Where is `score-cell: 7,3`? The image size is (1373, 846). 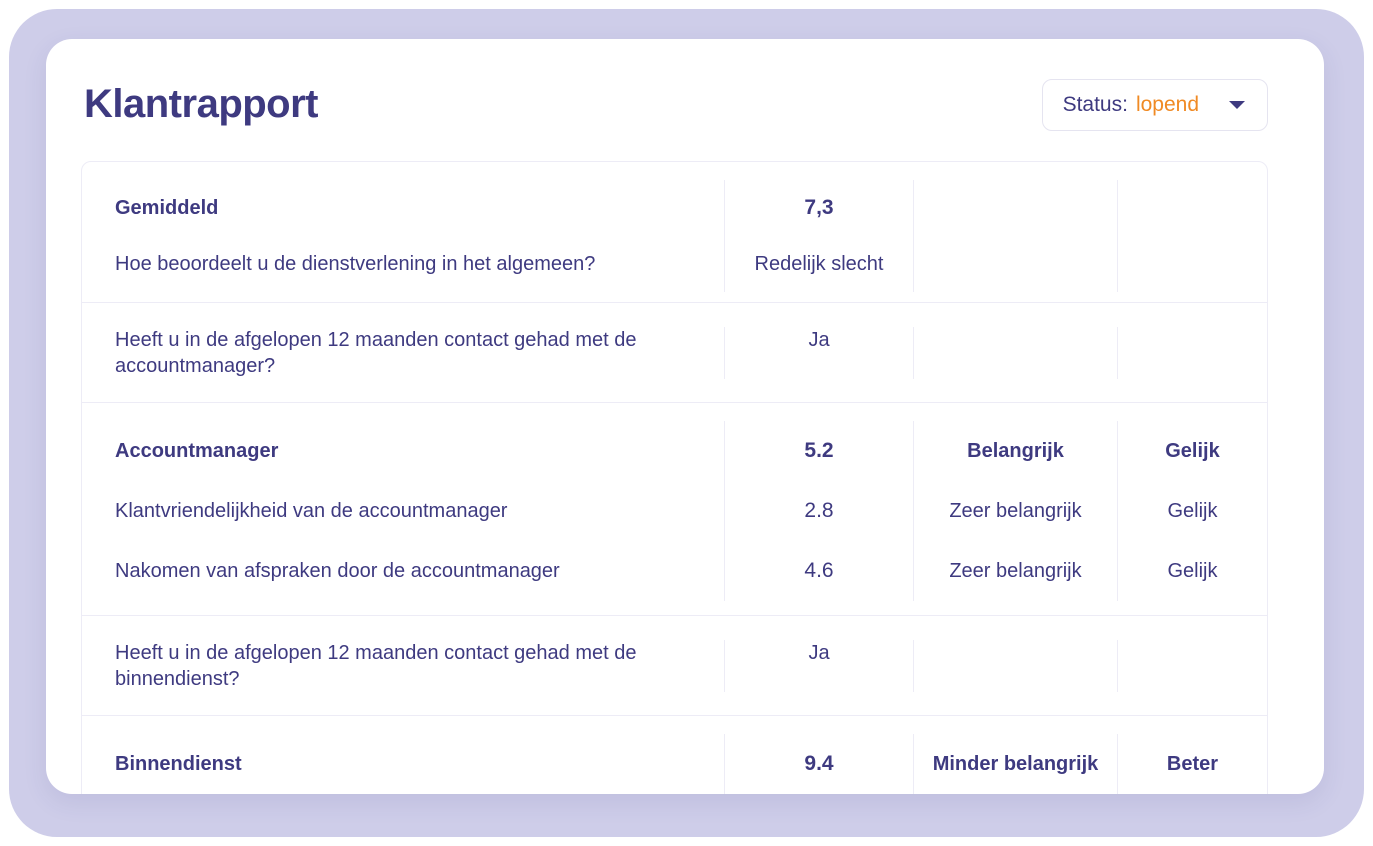 score-cell: 7,3 is located at coordinates (818, 208).